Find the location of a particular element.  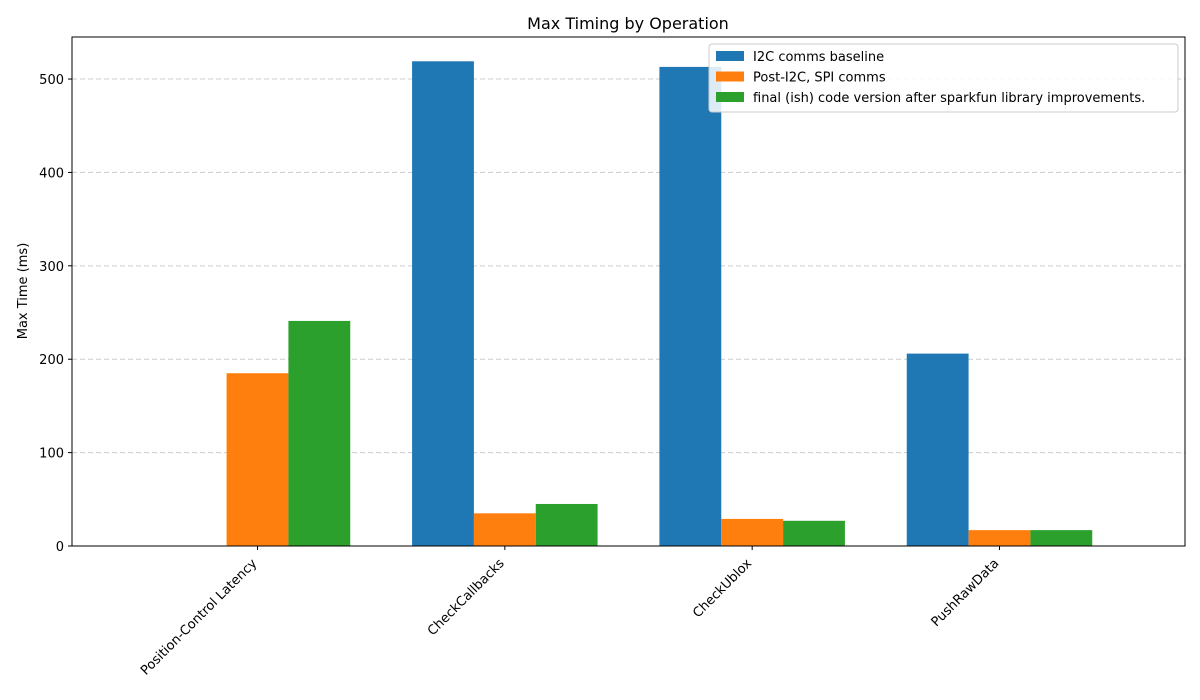

y-tick-label: 0 is located at coordinates (60, 547).